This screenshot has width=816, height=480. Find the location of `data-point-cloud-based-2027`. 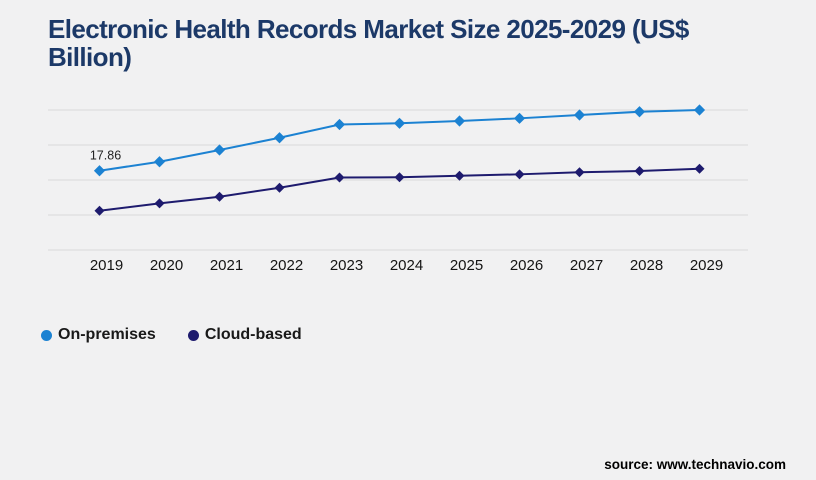

data-point-cloud-based-2027 is located at coordinates (579, 172).